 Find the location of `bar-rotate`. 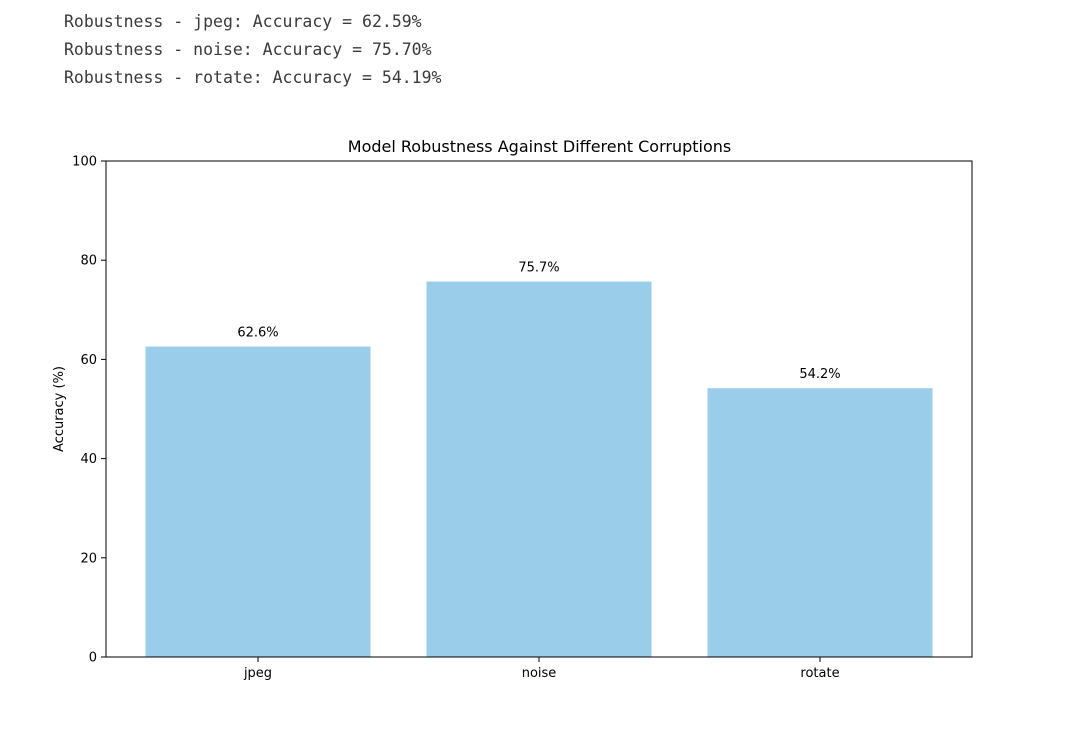

bar-rotate is located at coordinates (820, 522).